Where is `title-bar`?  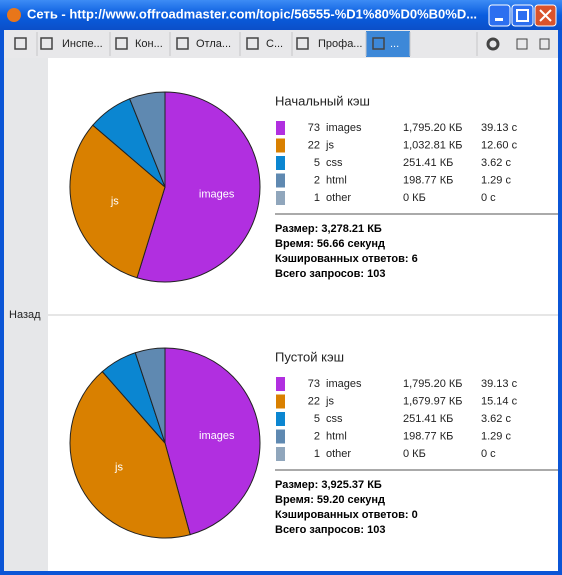
title-bar is located at coordinates (281, 15).